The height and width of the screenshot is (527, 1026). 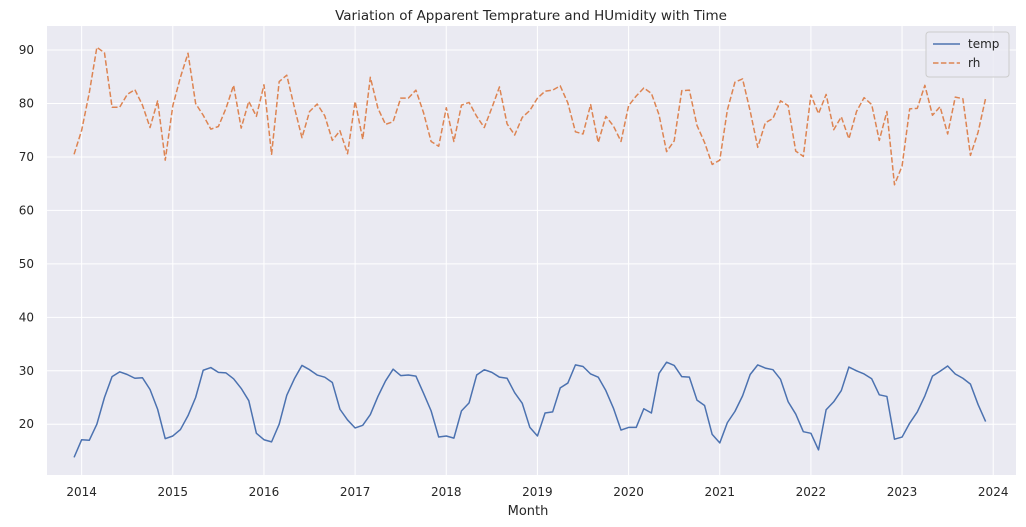 What do you see at coordinates (173, 492) in the screenshot?
I see `x-tick-label: 2015` at bounding box center [173, 492].